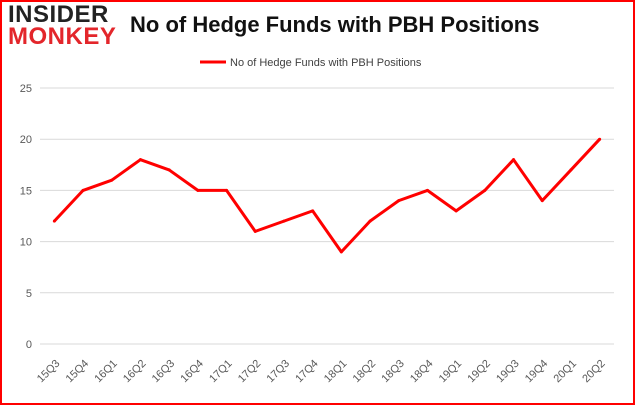  What do you see at coordinates (29, 345) in the screenshot?
I see `y-tick-label: 0` at bounding box center [29, 345].